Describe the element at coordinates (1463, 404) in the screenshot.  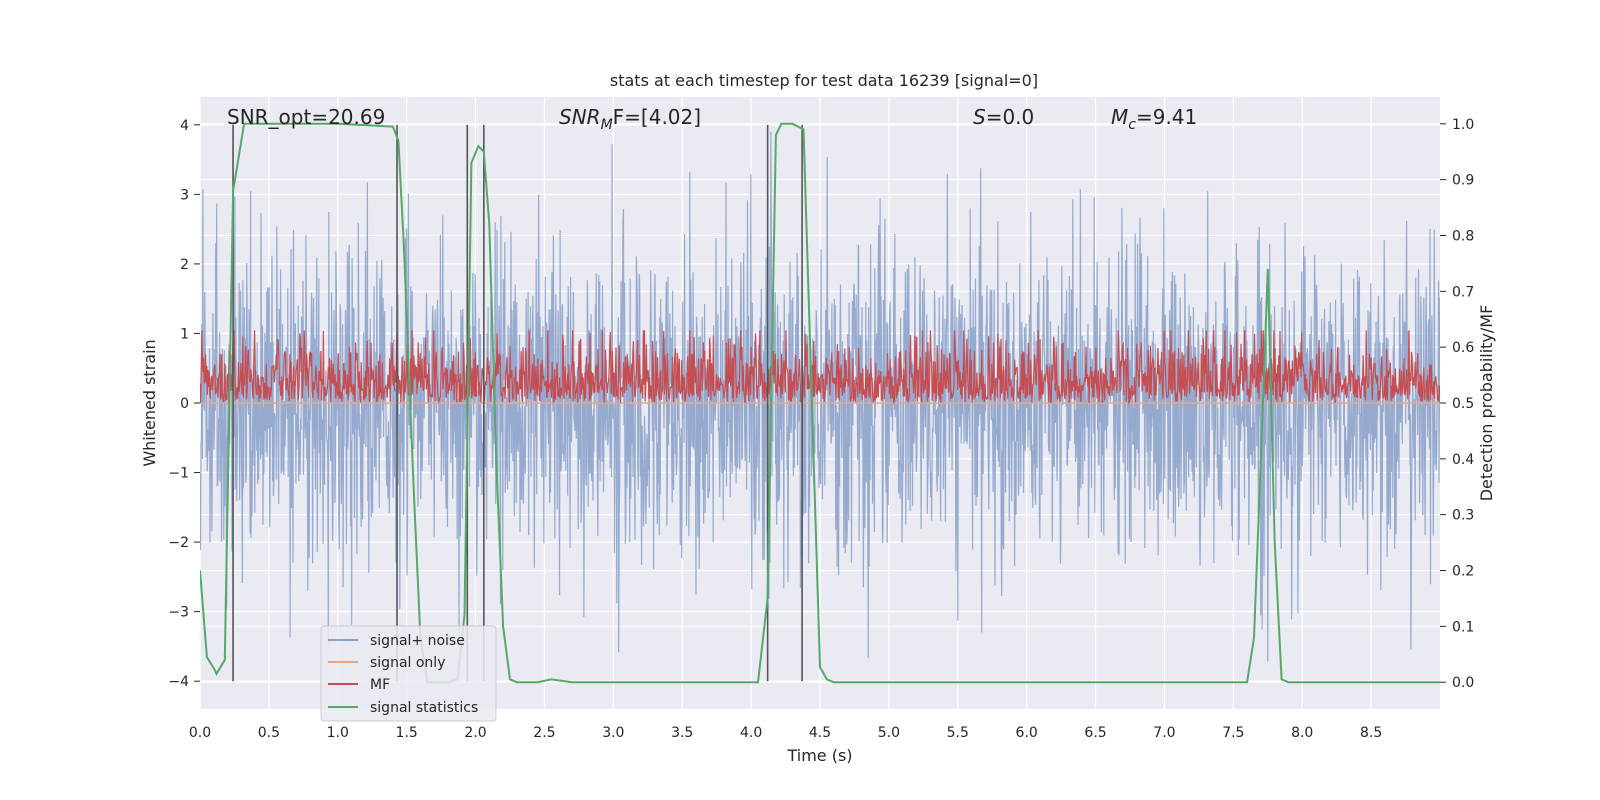
I see `y-right-tick-label: 0.5` at that location.